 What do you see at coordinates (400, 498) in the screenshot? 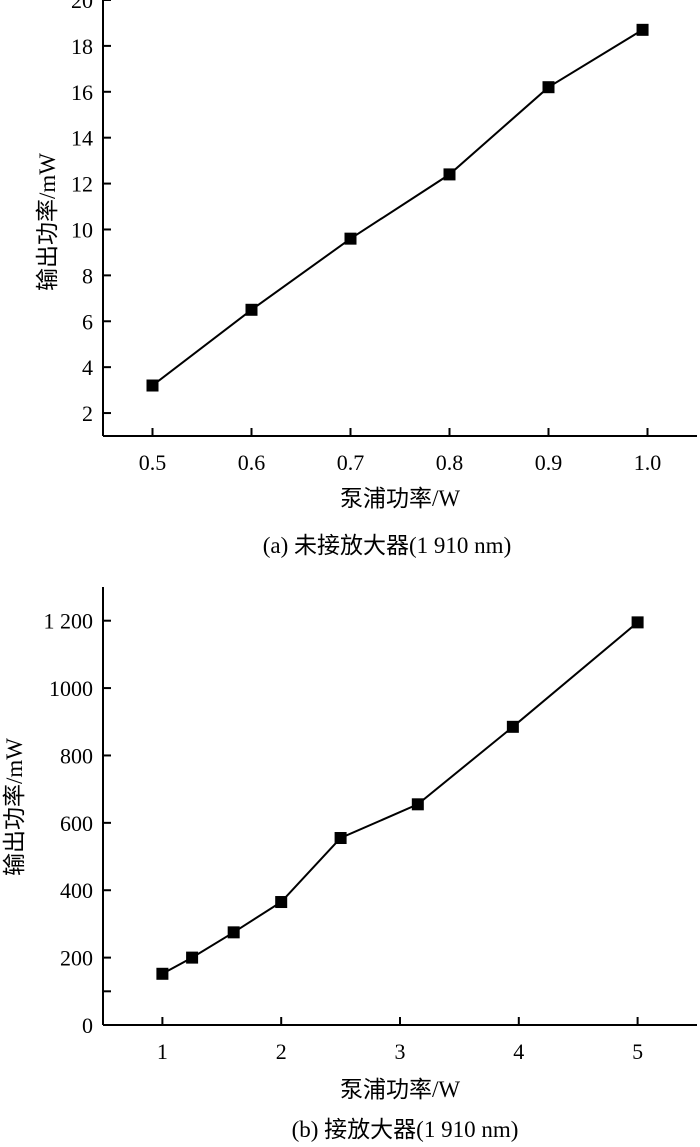
I see `chart-a-x-axis-label: 泵浦功率/W` at bounding box center [400, 498].